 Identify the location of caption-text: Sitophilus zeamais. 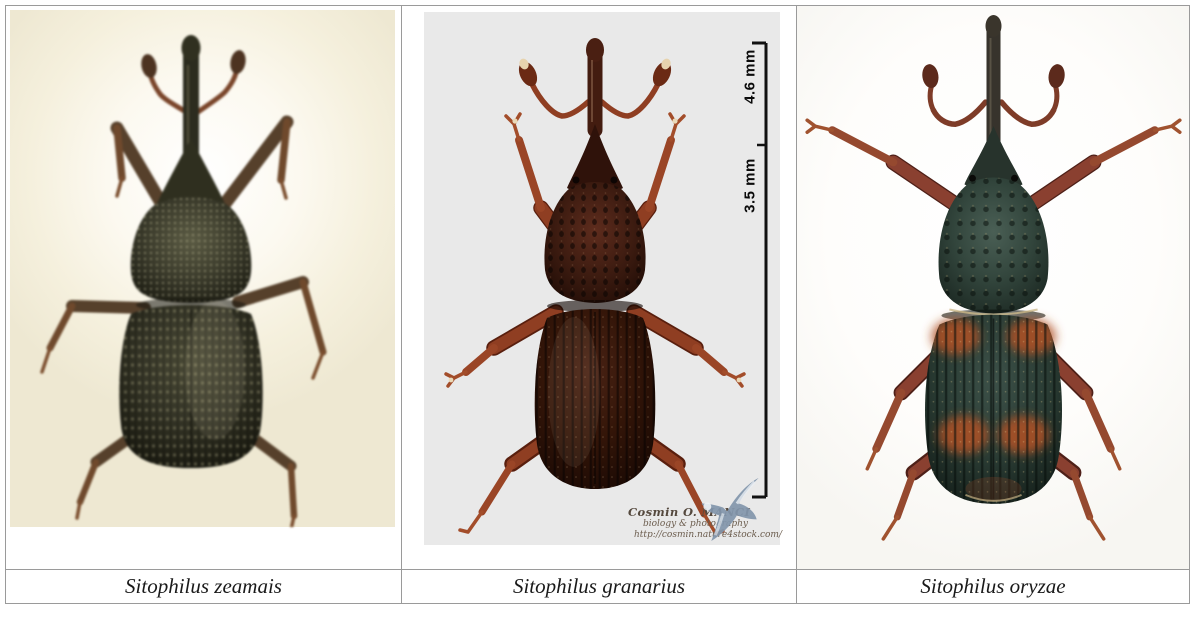
(203, 586).